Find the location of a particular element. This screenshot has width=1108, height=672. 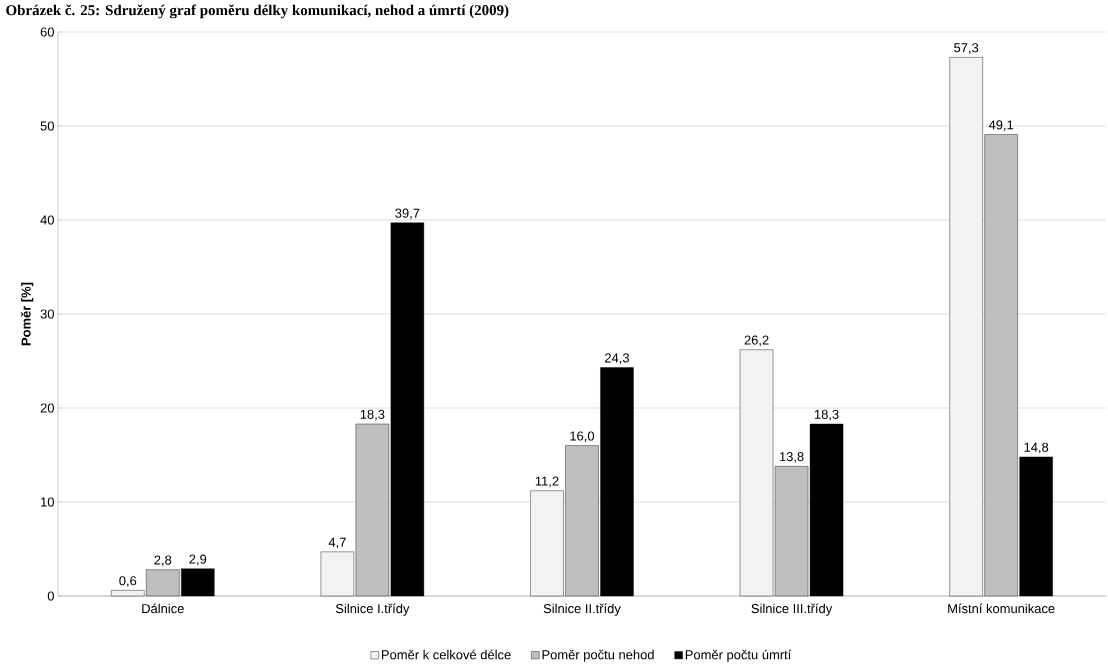

x-tick-label: Silnice II.třídy is located at coordinates (582, 609).